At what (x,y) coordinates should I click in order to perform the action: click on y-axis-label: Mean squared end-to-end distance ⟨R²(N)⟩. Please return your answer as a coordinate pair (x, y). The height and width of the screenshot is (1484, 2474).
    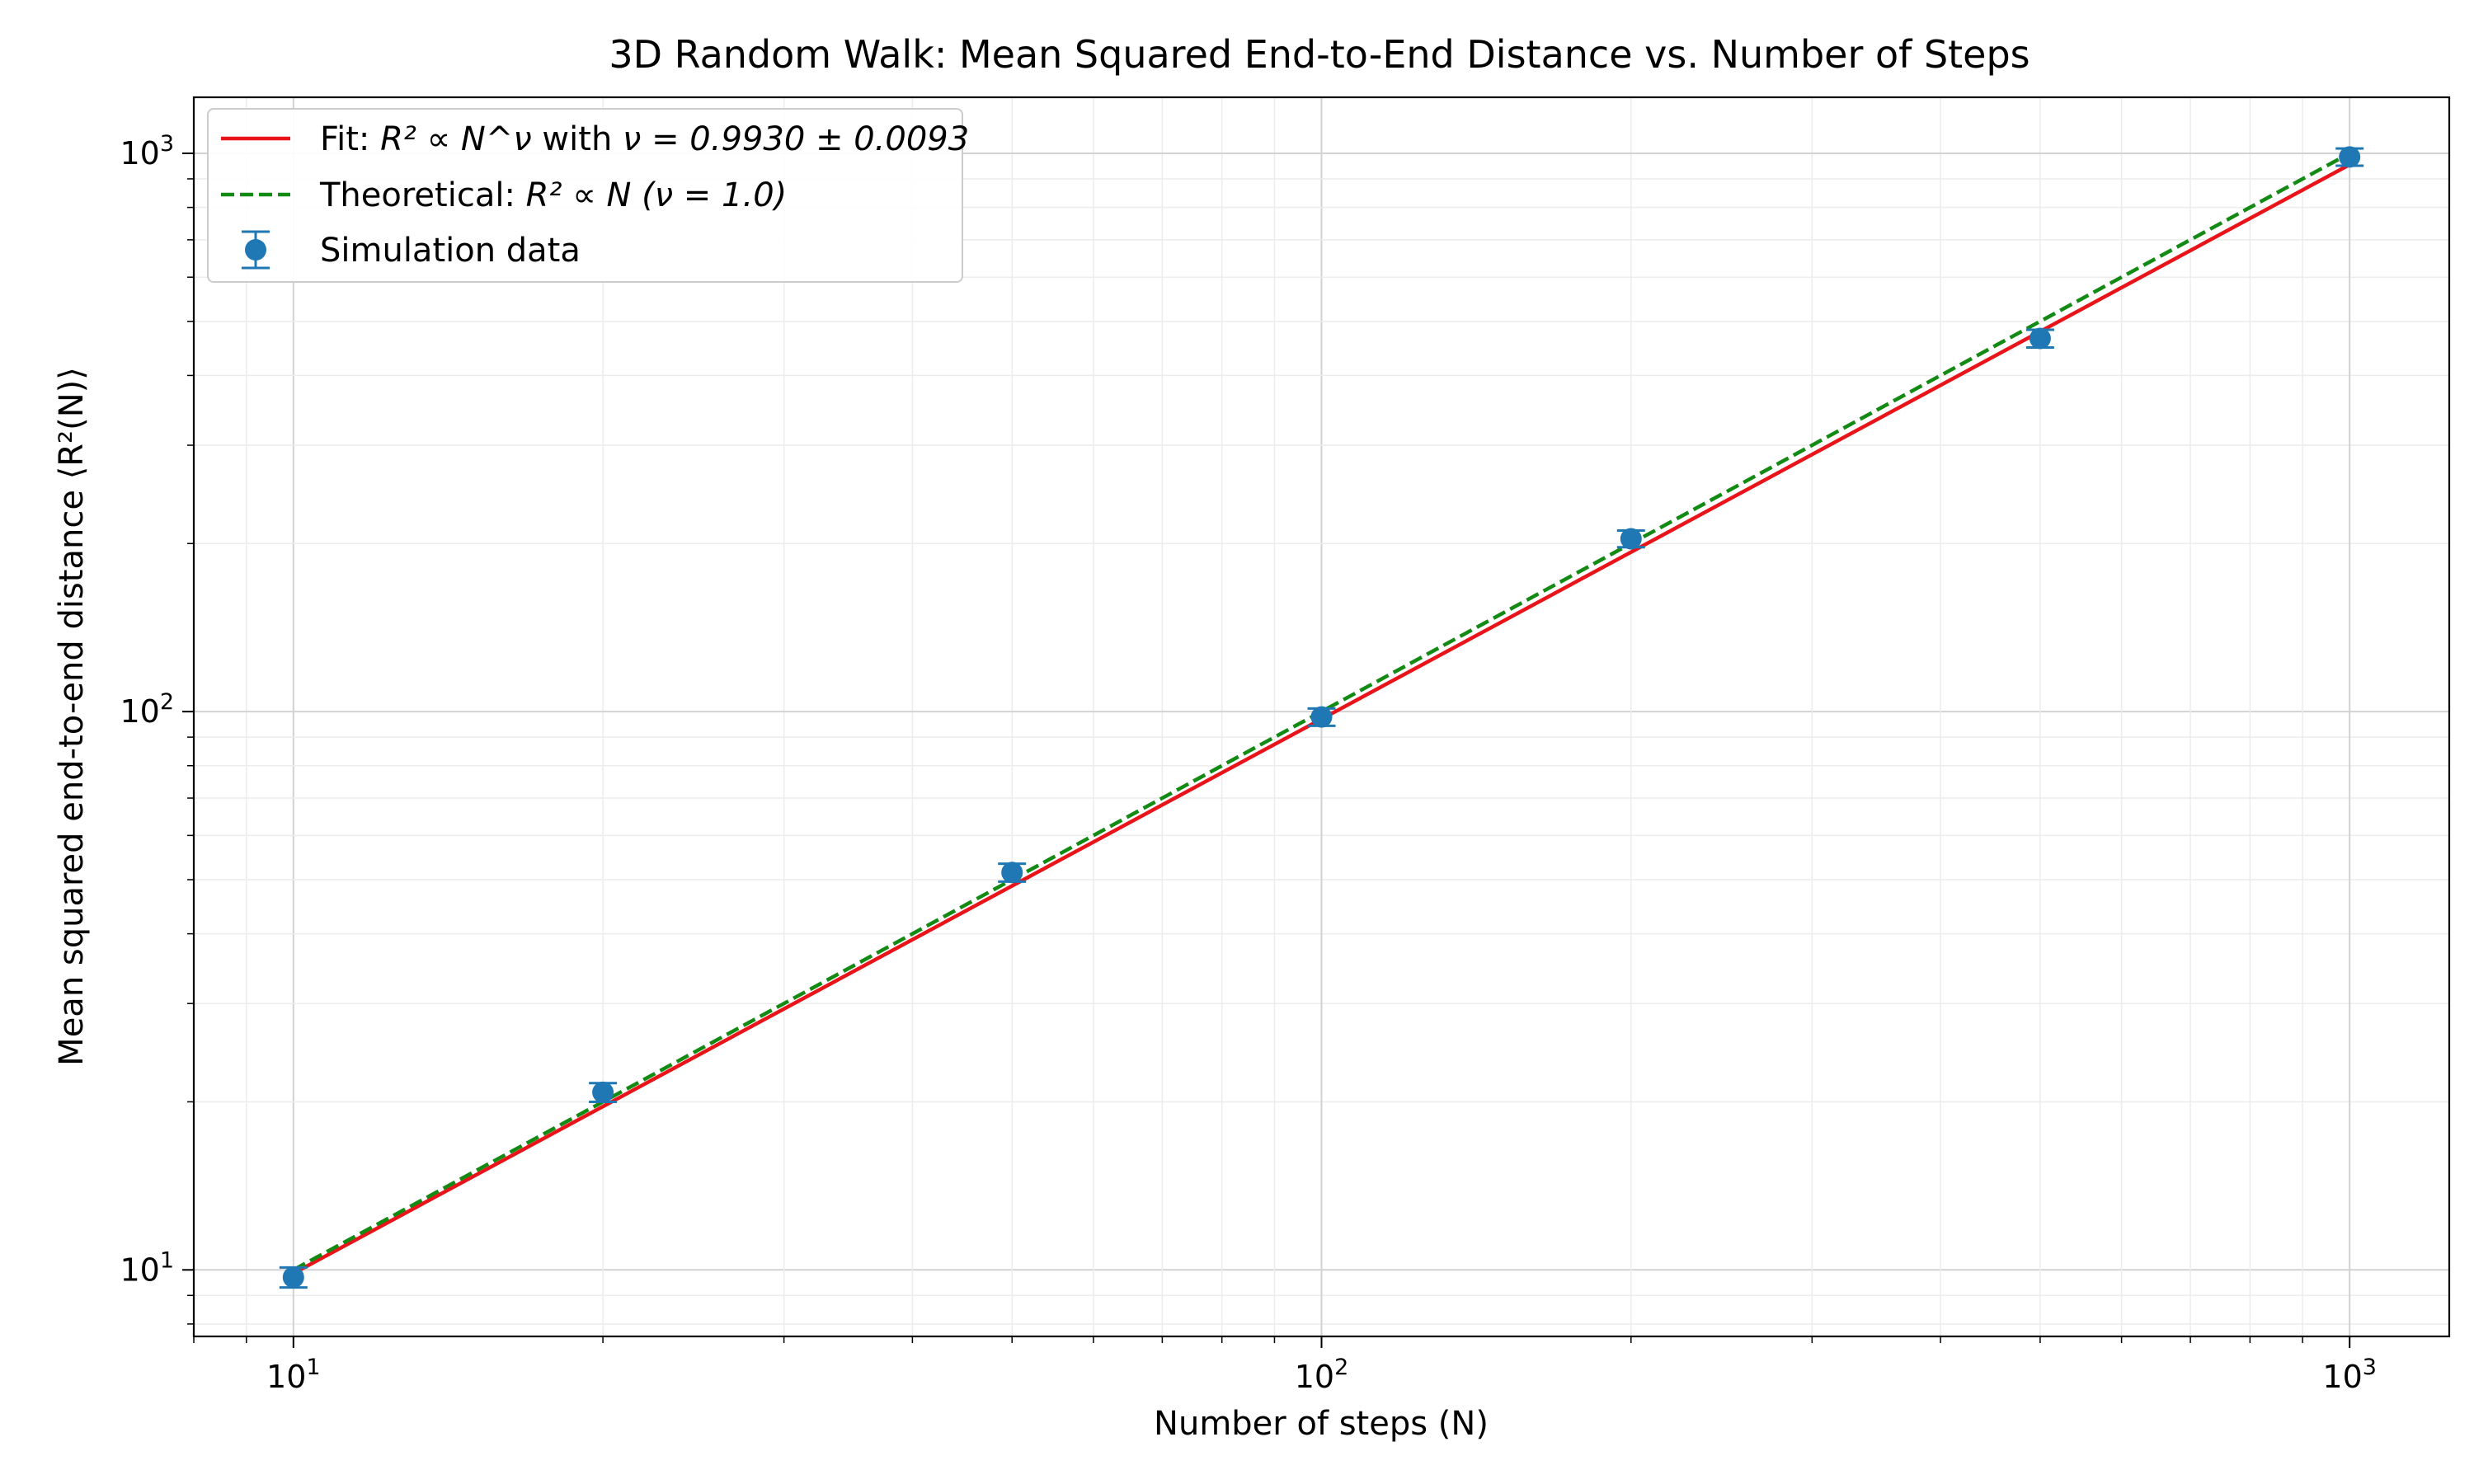
    Looking at the image, I should click on (72, 716).